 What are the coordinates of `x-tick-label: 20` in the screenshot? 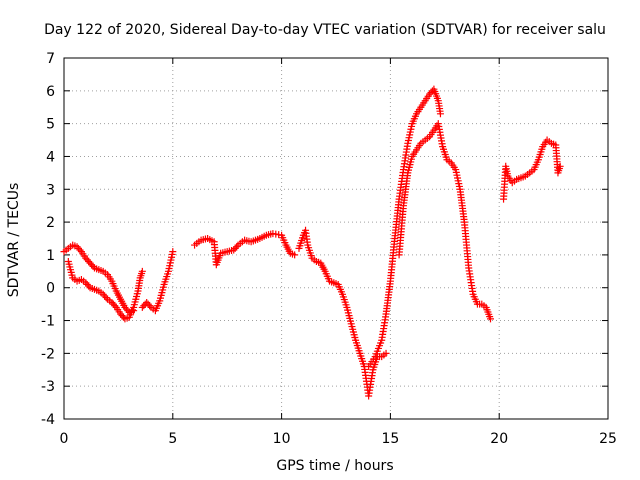 It's located at (499, 439).